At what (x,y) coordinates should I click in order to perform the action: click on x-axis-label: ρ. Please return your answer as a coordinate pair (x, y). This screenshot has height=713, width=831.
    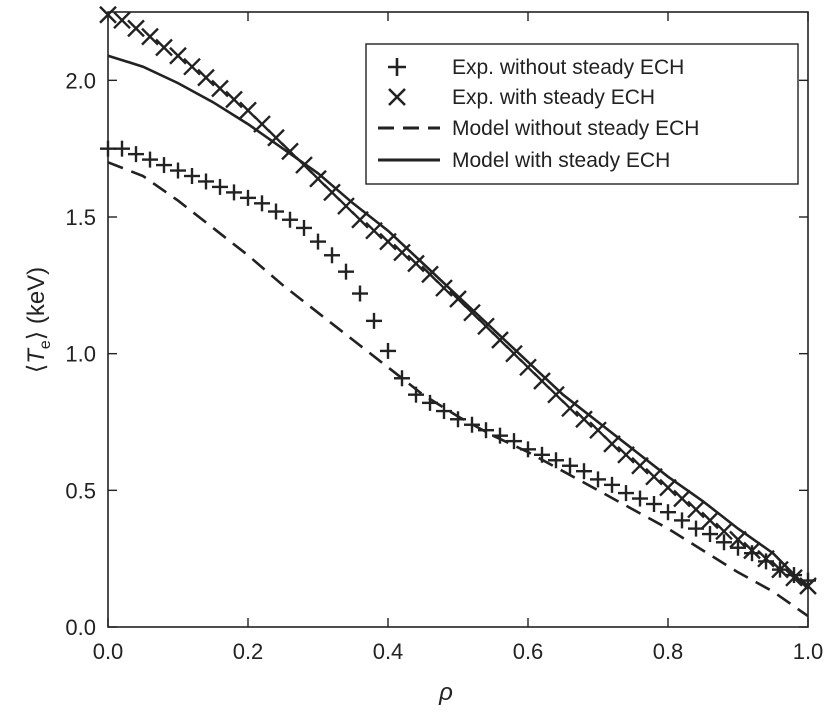
    Looking at the image, I should click on (445, 692).